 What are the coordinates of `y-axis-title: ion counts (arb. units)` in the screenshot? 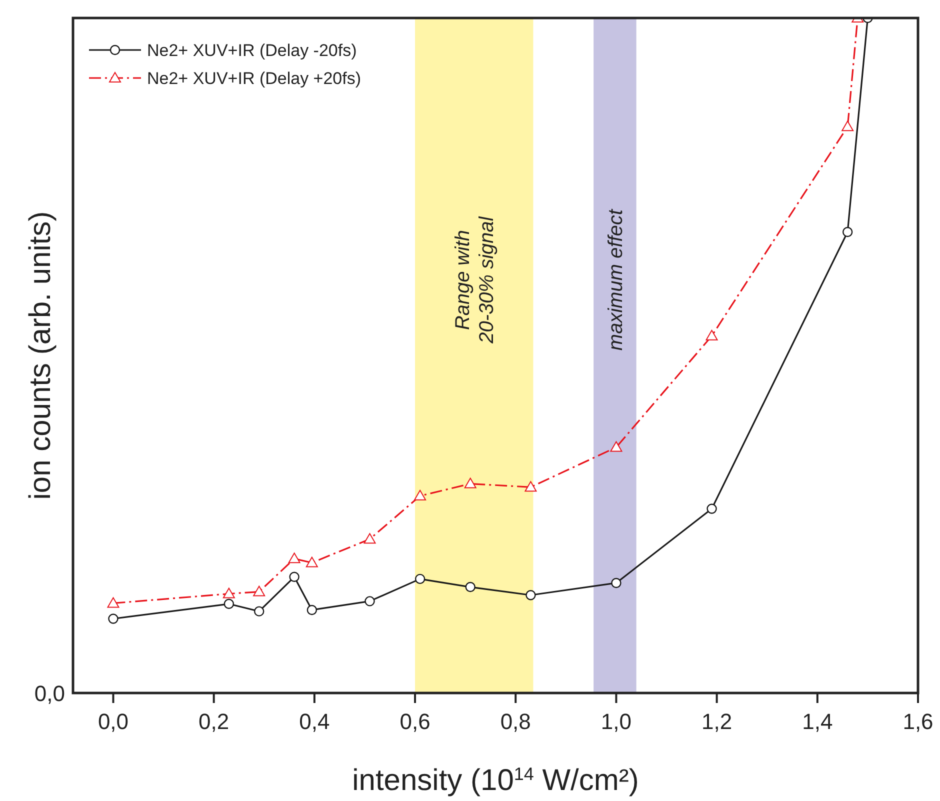 It's located at (40, 355).